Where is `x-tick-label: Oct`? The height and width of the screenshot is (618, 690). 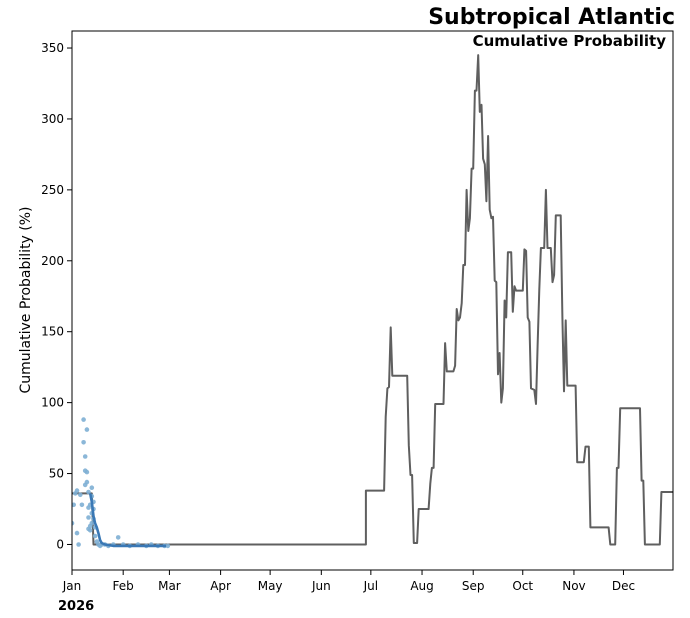 x-tick-label: Oct is located at coordinates (522, 586).